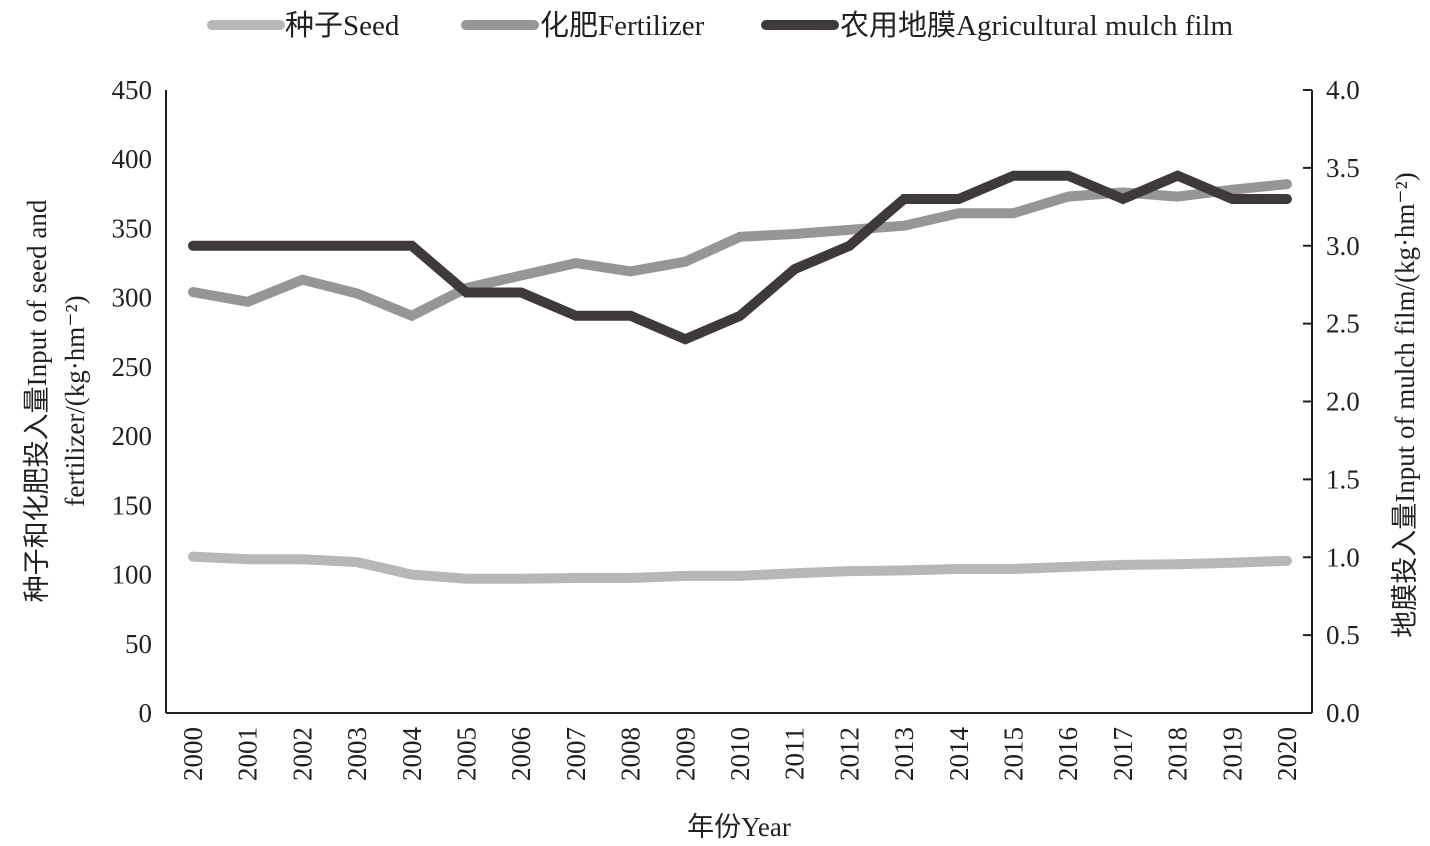  I want to click on left-y-tick-label: 0, so click(146, 713).